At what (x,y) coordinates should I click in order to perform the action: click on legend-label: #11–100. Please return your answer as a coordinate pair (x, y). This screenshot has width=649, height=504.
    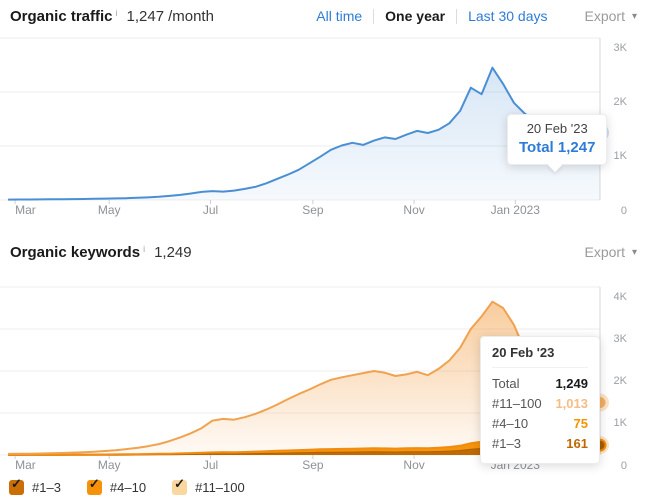
    Looking at the image, I should click on (220, 487).